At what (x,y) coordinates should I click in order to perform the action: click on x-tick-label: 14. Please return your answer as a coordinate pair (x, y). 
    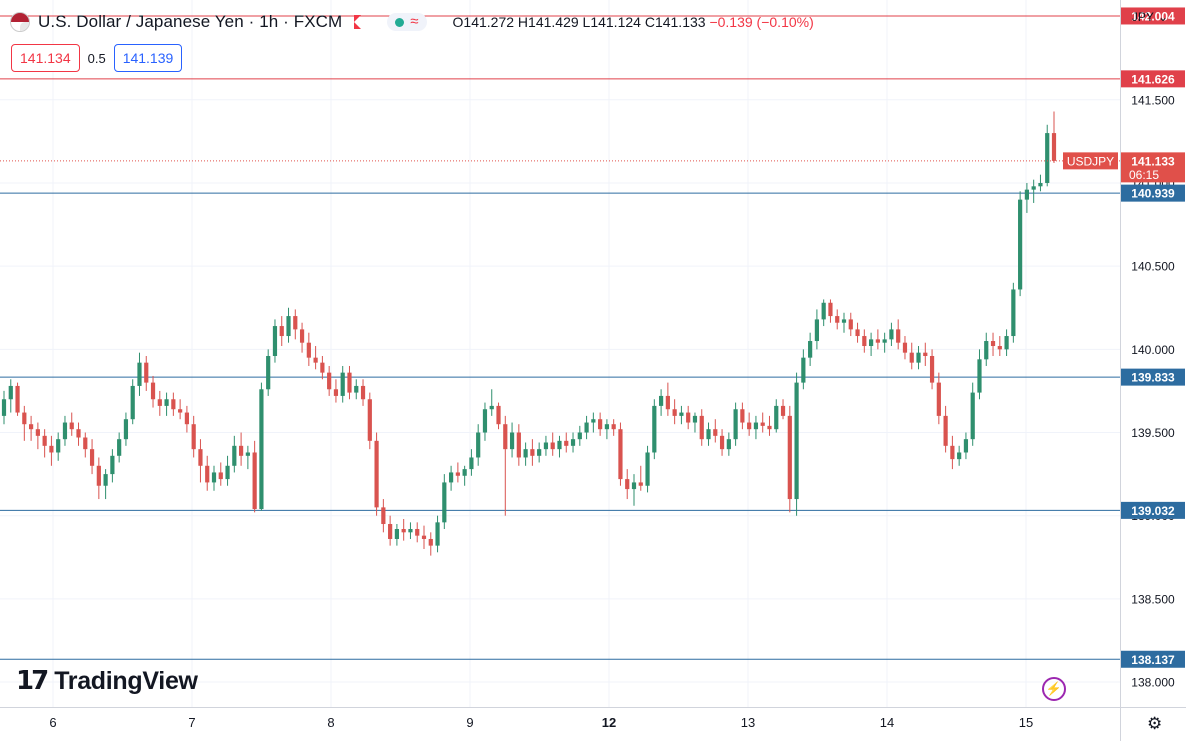
    Looking at the image, I should click on (887, 722).